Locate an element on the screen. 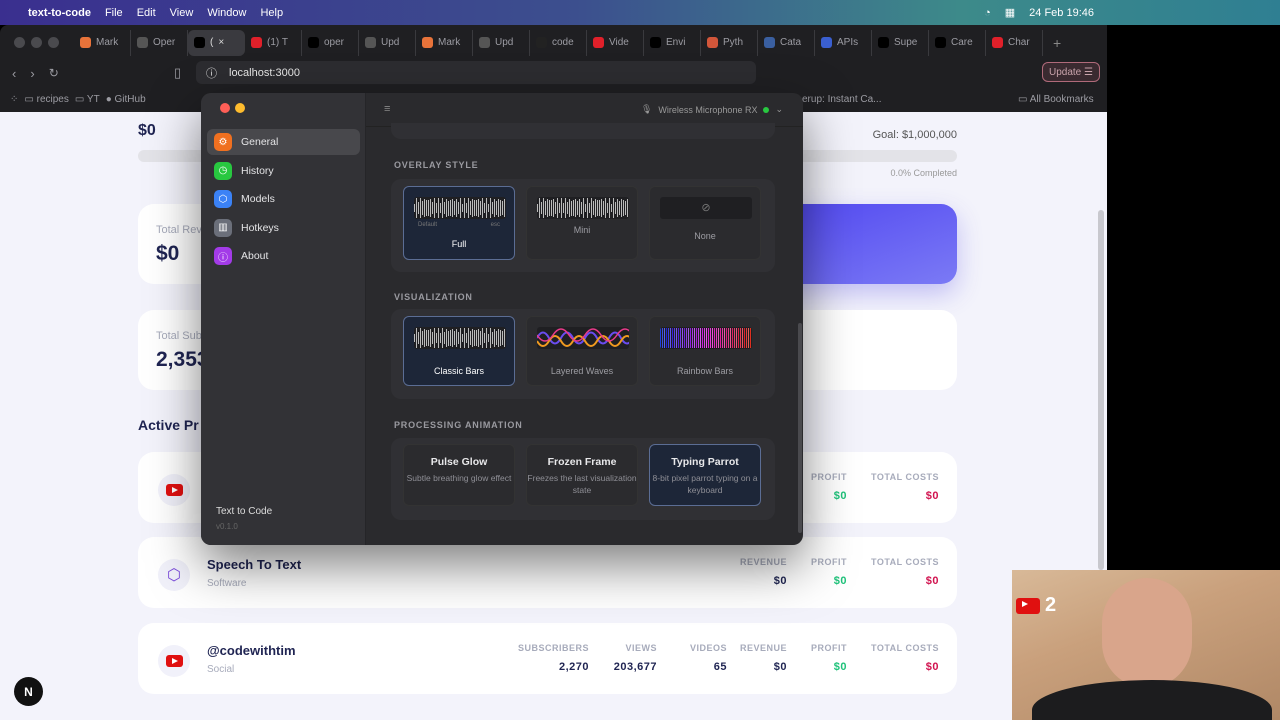 This screenshot has width=1280, height=720. sidebar-item-general: ⚙ General is located at coordinates (283, 142).